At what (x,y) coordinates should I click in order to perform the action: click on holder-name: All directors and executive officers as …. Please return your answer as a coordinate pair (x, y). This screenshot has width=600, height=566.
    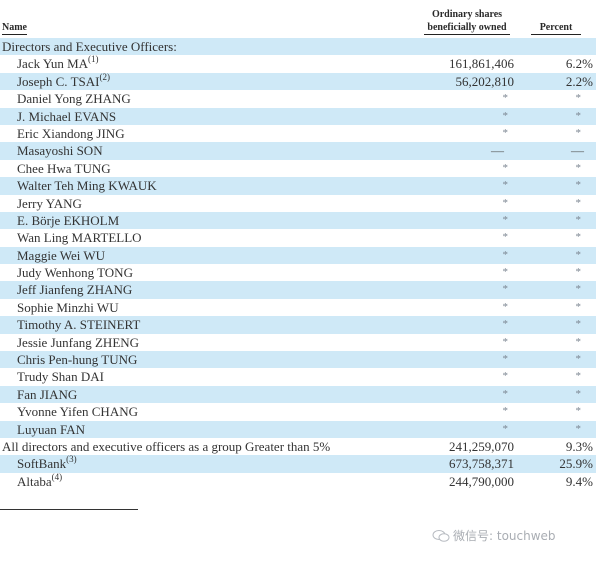
    Looking at the image, I should click on (166, 446).